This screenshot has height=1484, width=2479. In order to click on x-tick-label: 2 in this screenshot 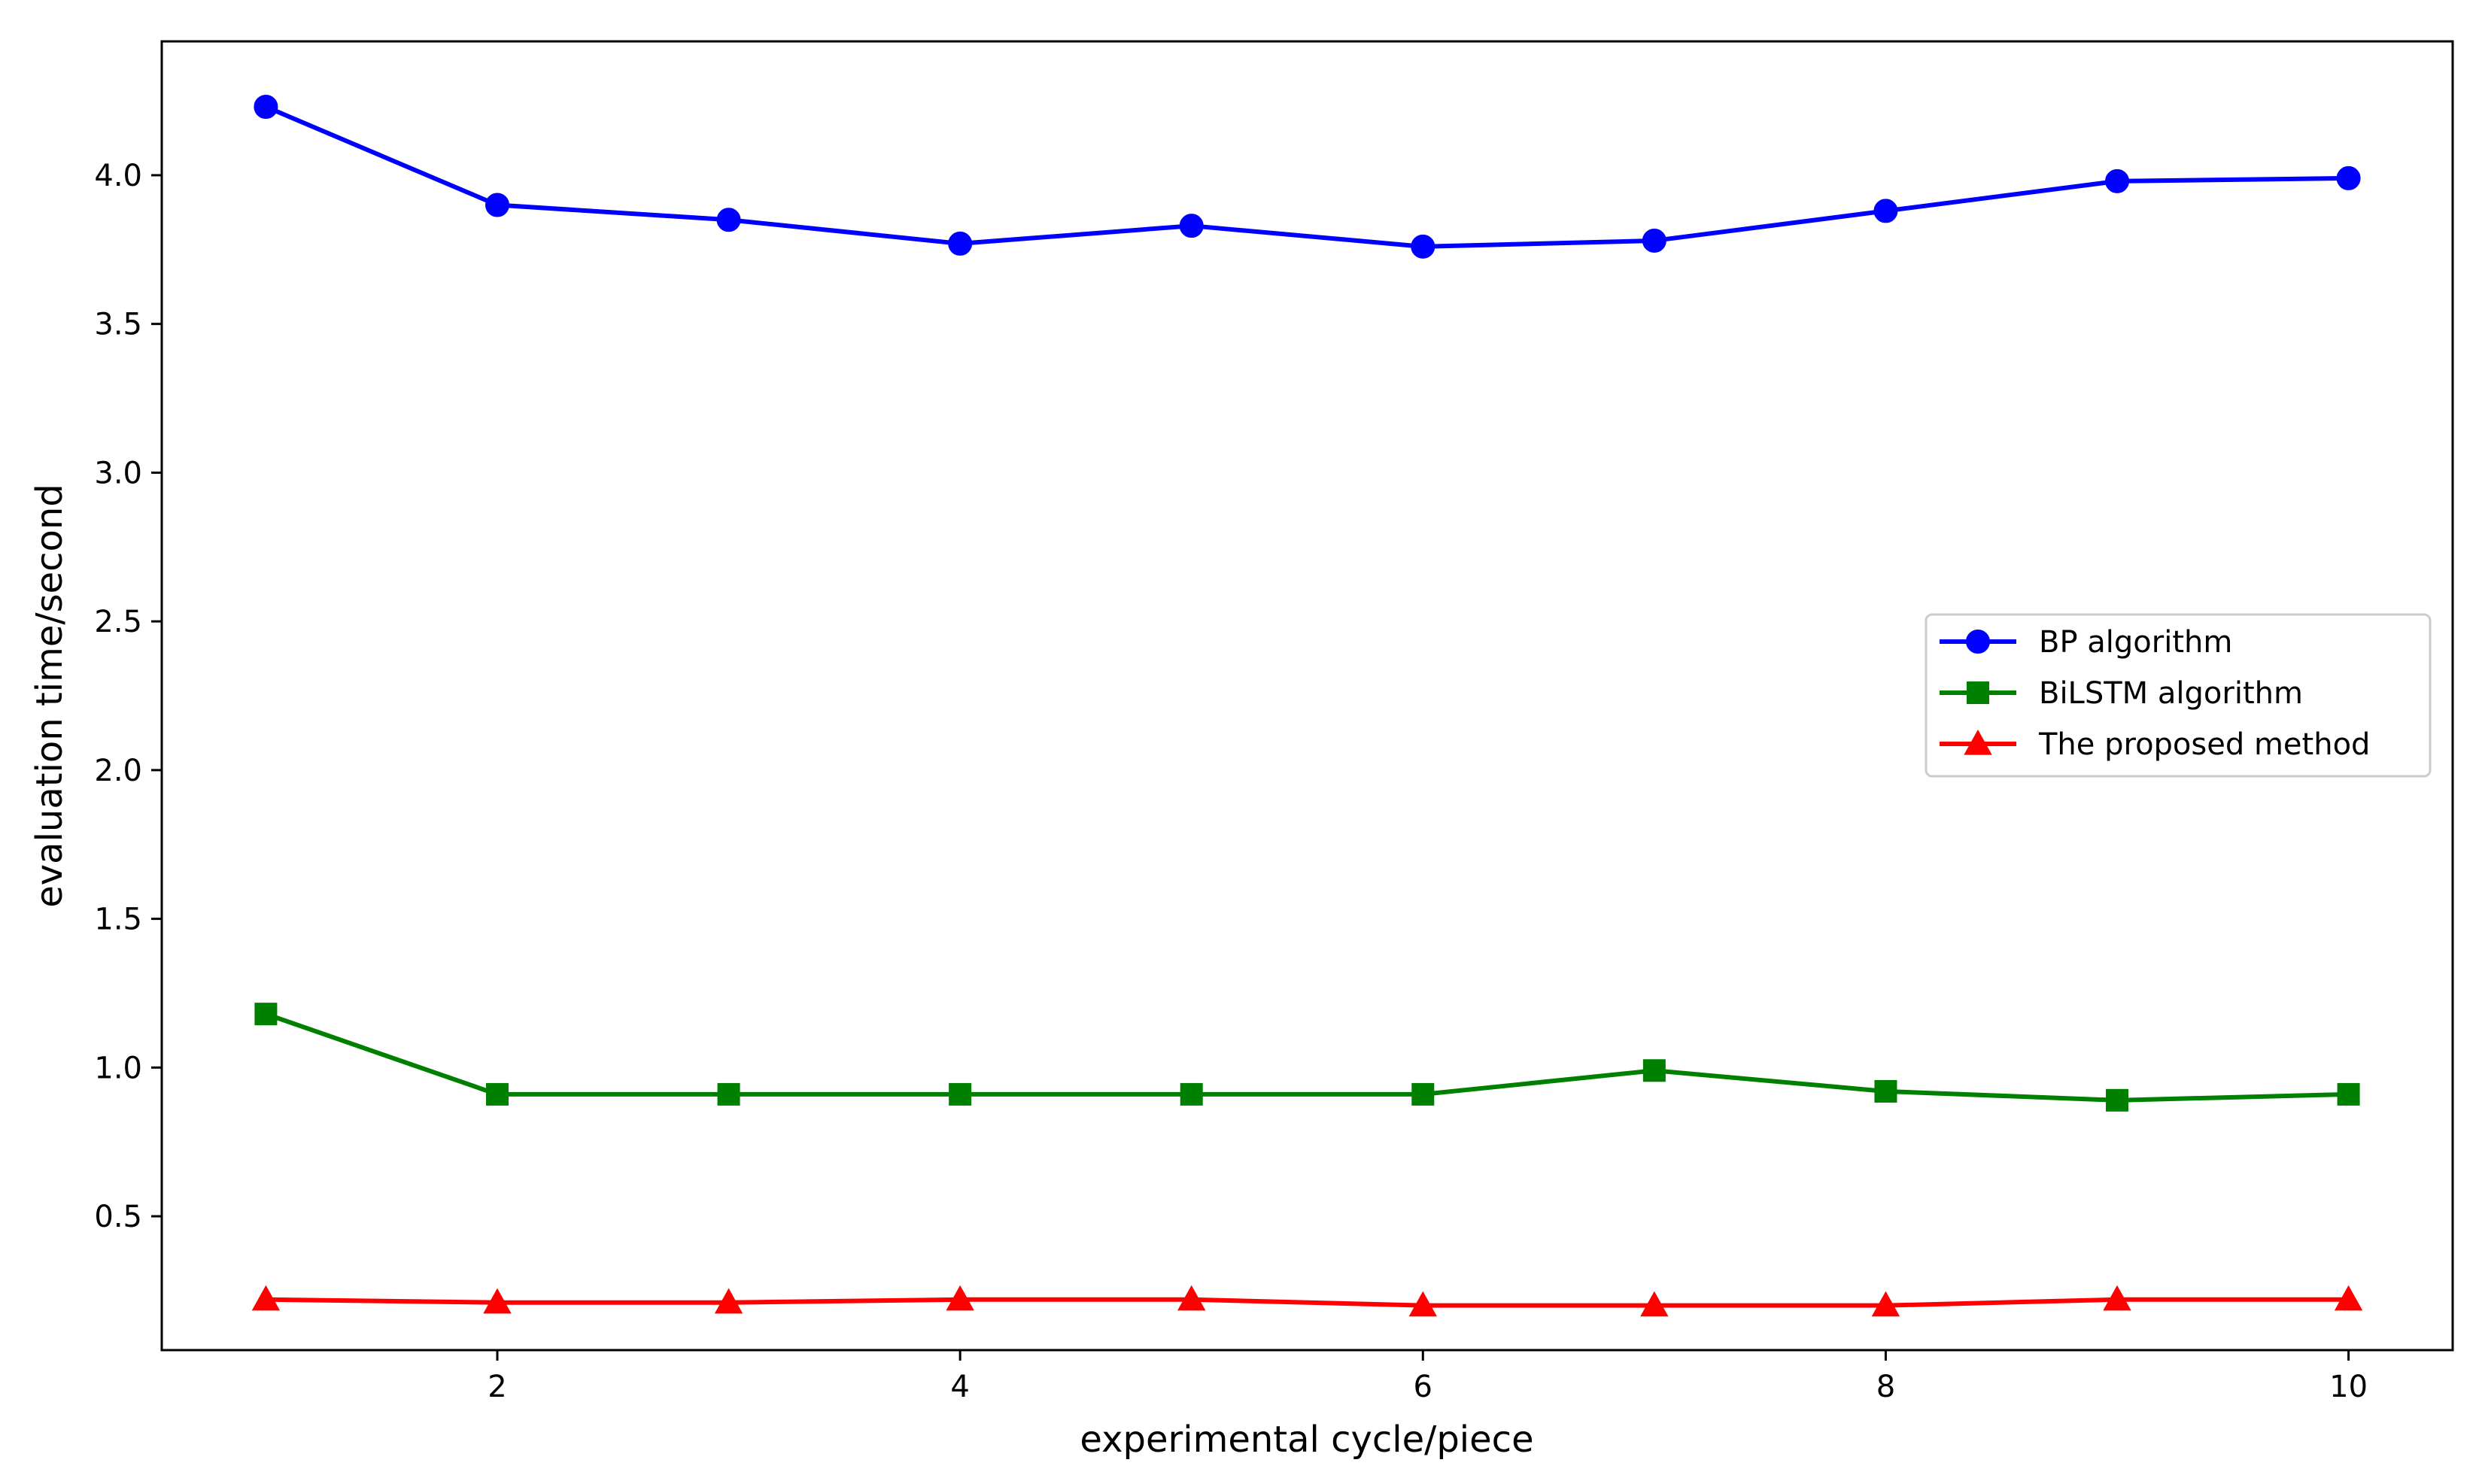, I will do `click(497, 1387)`.